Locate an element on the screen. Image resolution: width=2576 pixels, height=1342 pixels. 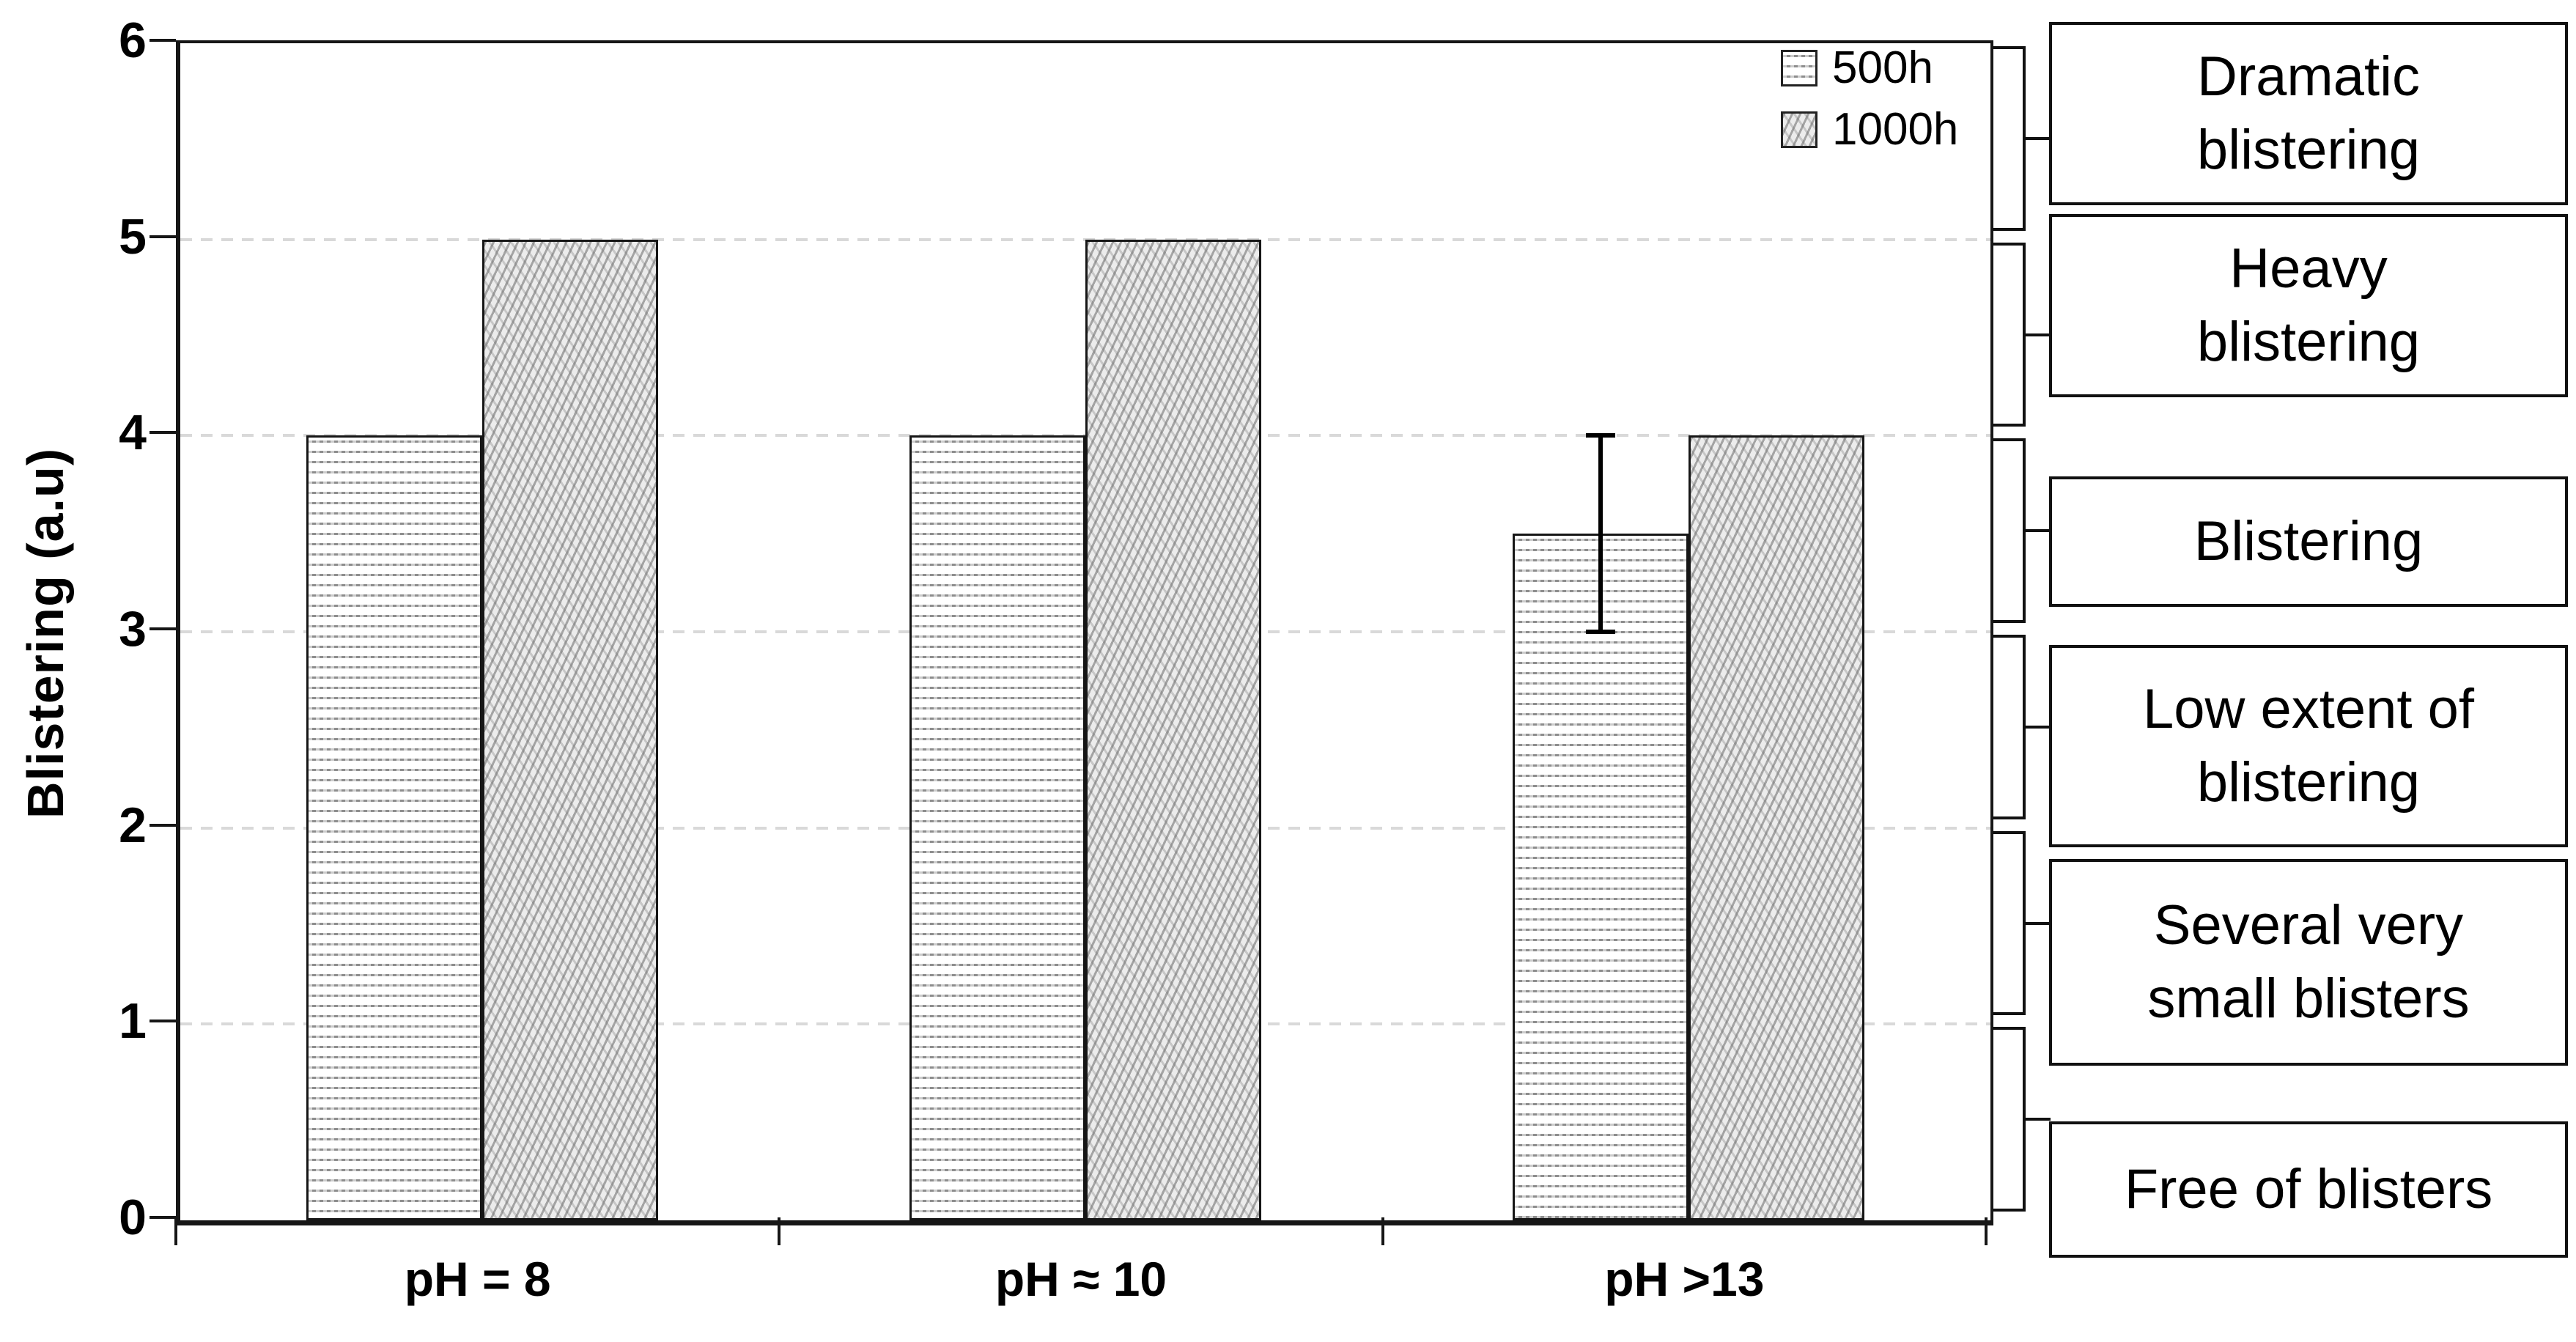
x-category-label-1: pH ≈ 10 is located at coordinates (1080, 1279).